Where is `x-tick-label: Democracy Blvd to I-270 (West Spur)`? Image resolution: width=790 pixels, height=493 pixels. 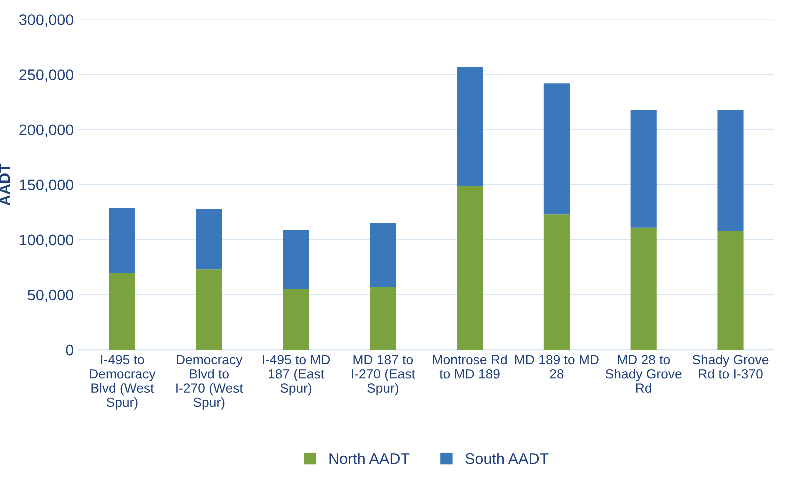
x-tick-label: Democracy Blvd to I-270 (West Spur) is located at coordinates (210, 382).